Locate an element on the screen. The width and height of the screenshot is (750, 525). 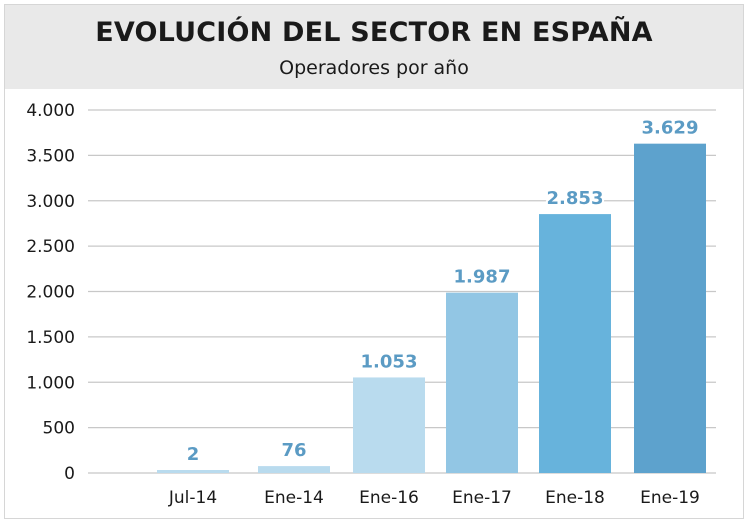
data-label: 2.853 is located at coordinates (575, 198).